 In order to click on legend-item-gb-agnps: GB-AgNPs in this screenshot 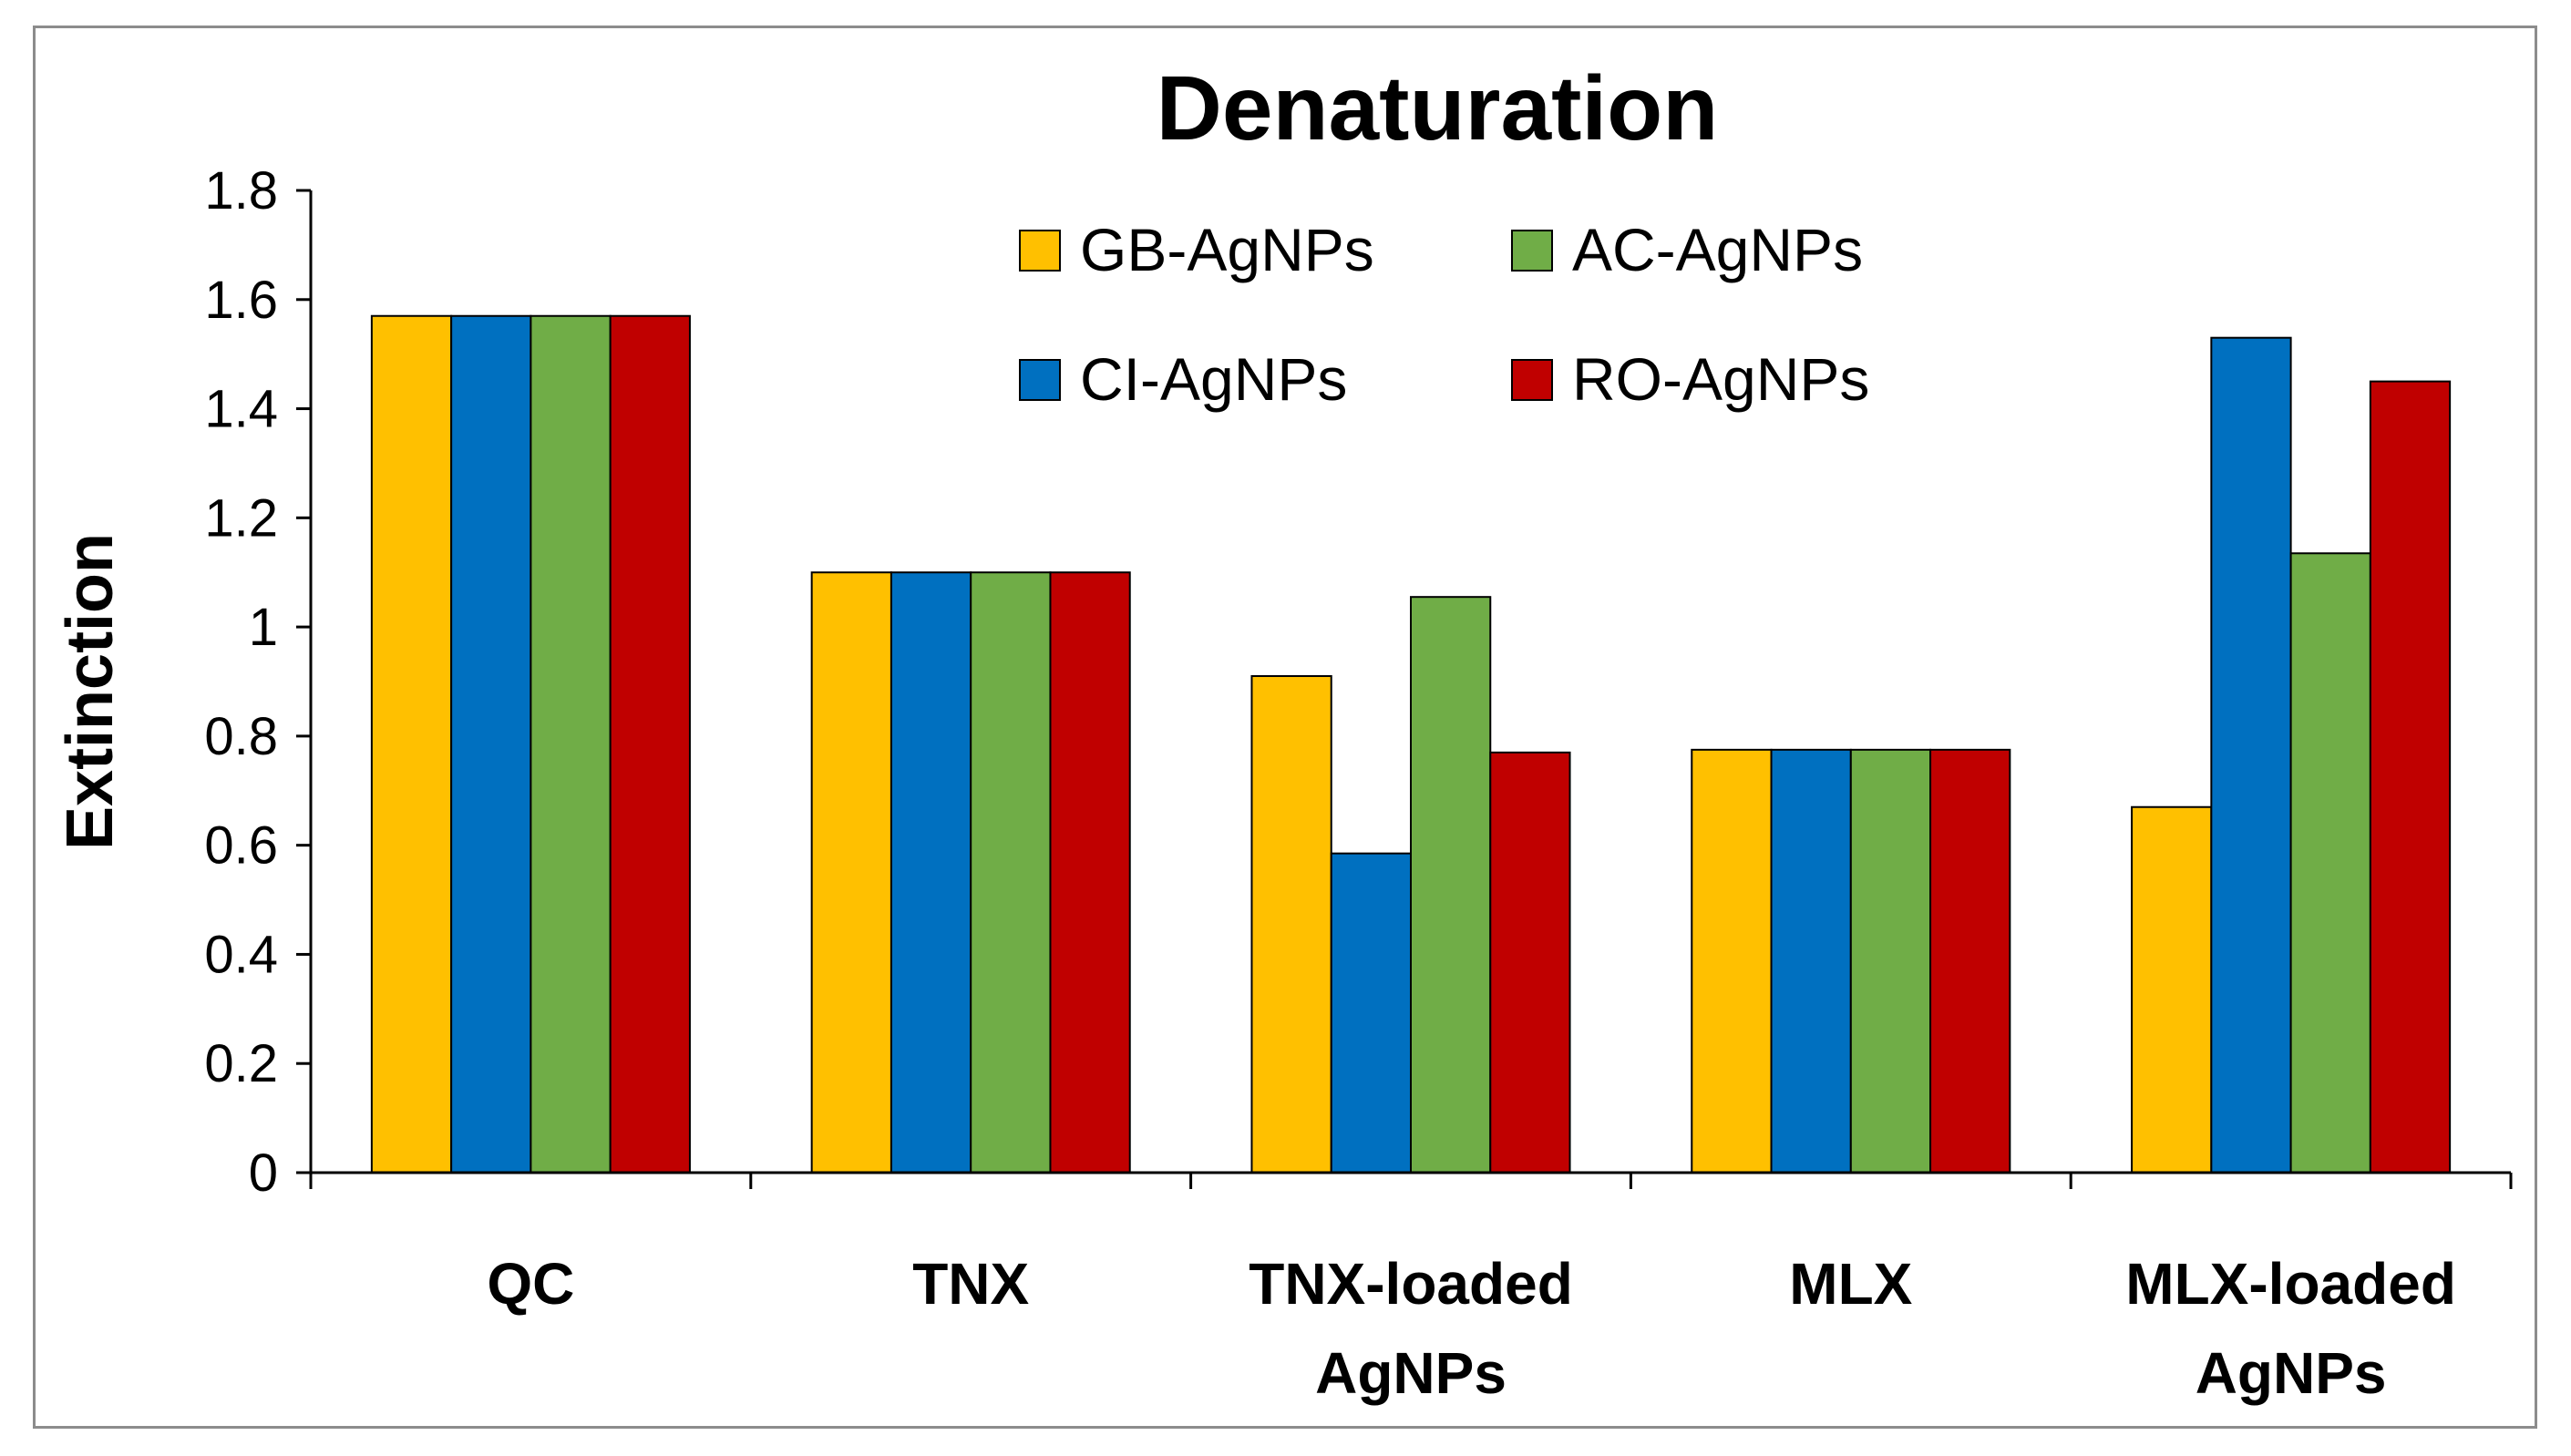, I will do `click(1196, 250)`.